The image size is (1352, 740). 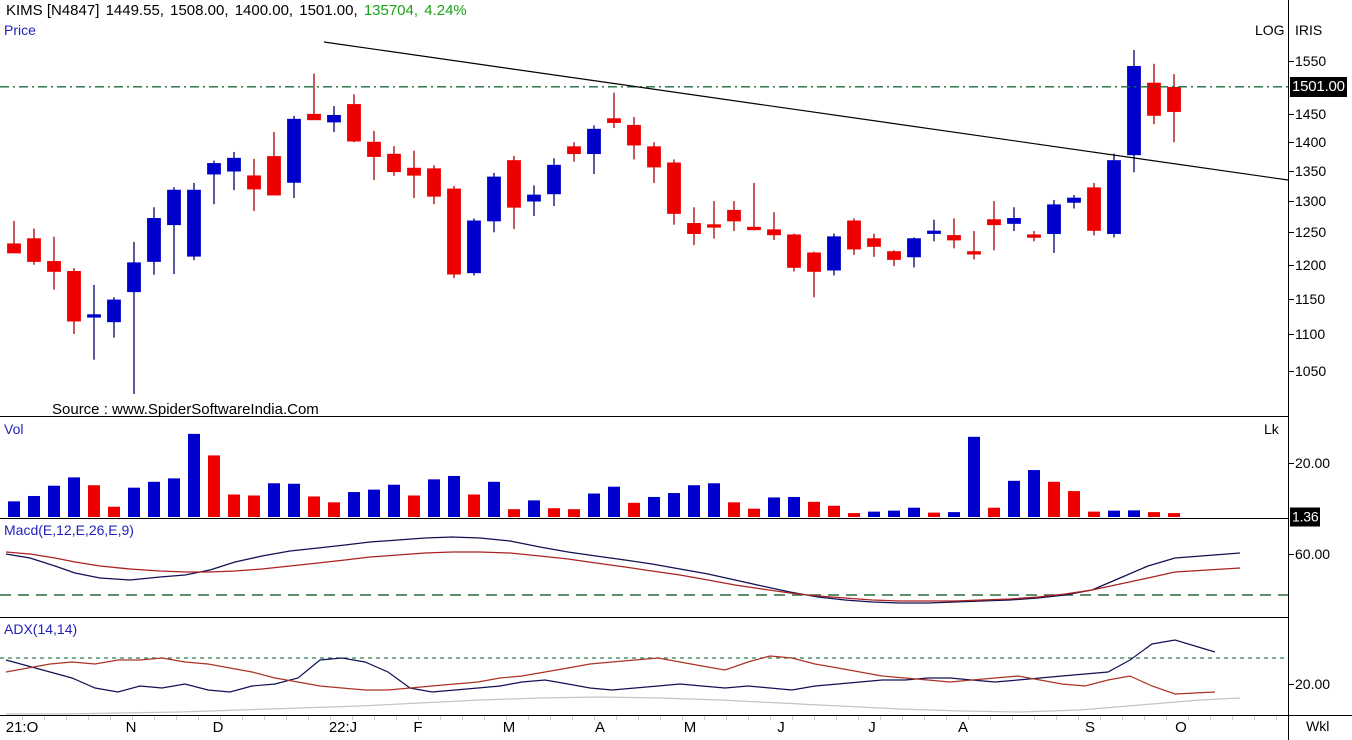 I want to click on log-scale-label: LOG, so click(x=1270, y=30).